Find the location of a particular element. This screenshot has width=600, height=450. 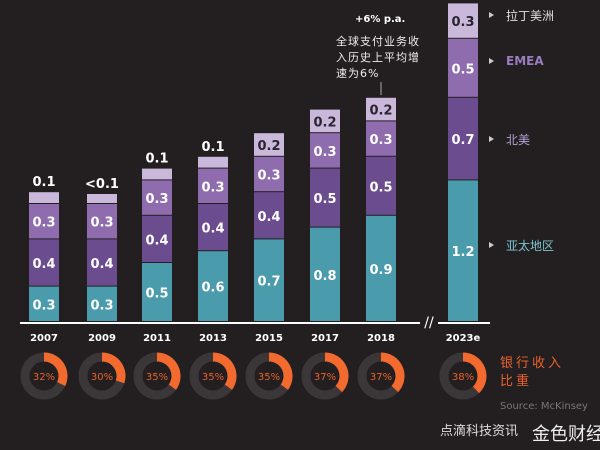

bar-value-label: 0.6 is located at coordinates (212, 288).